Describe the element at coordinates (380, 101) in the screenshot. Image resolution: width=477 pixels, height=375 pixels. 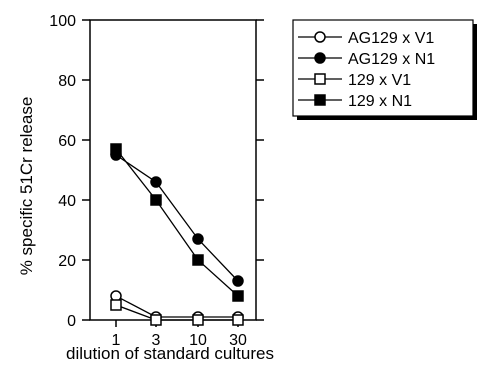
I see `legend-label: 129 x N1` at that location.